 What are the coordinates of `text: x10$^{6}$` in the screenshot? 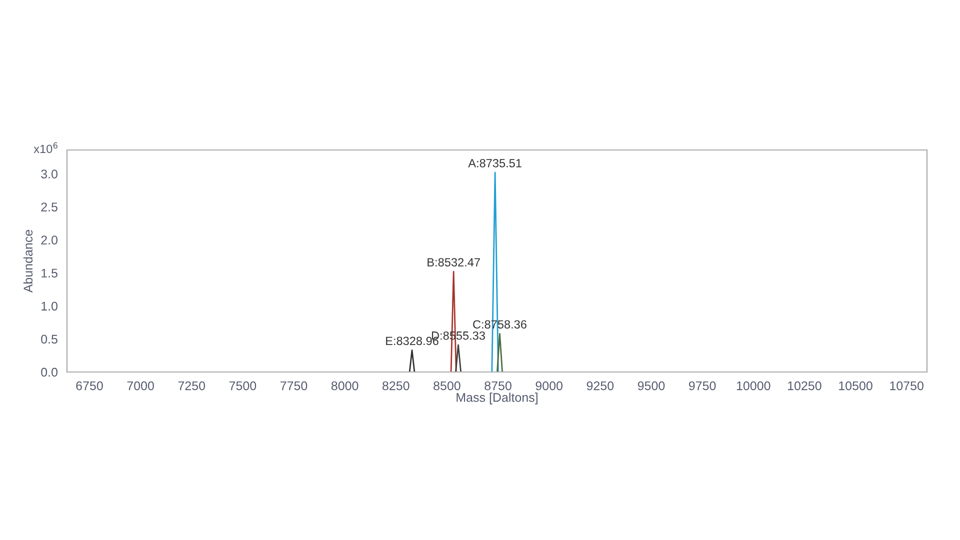 It's located at (46, 148).